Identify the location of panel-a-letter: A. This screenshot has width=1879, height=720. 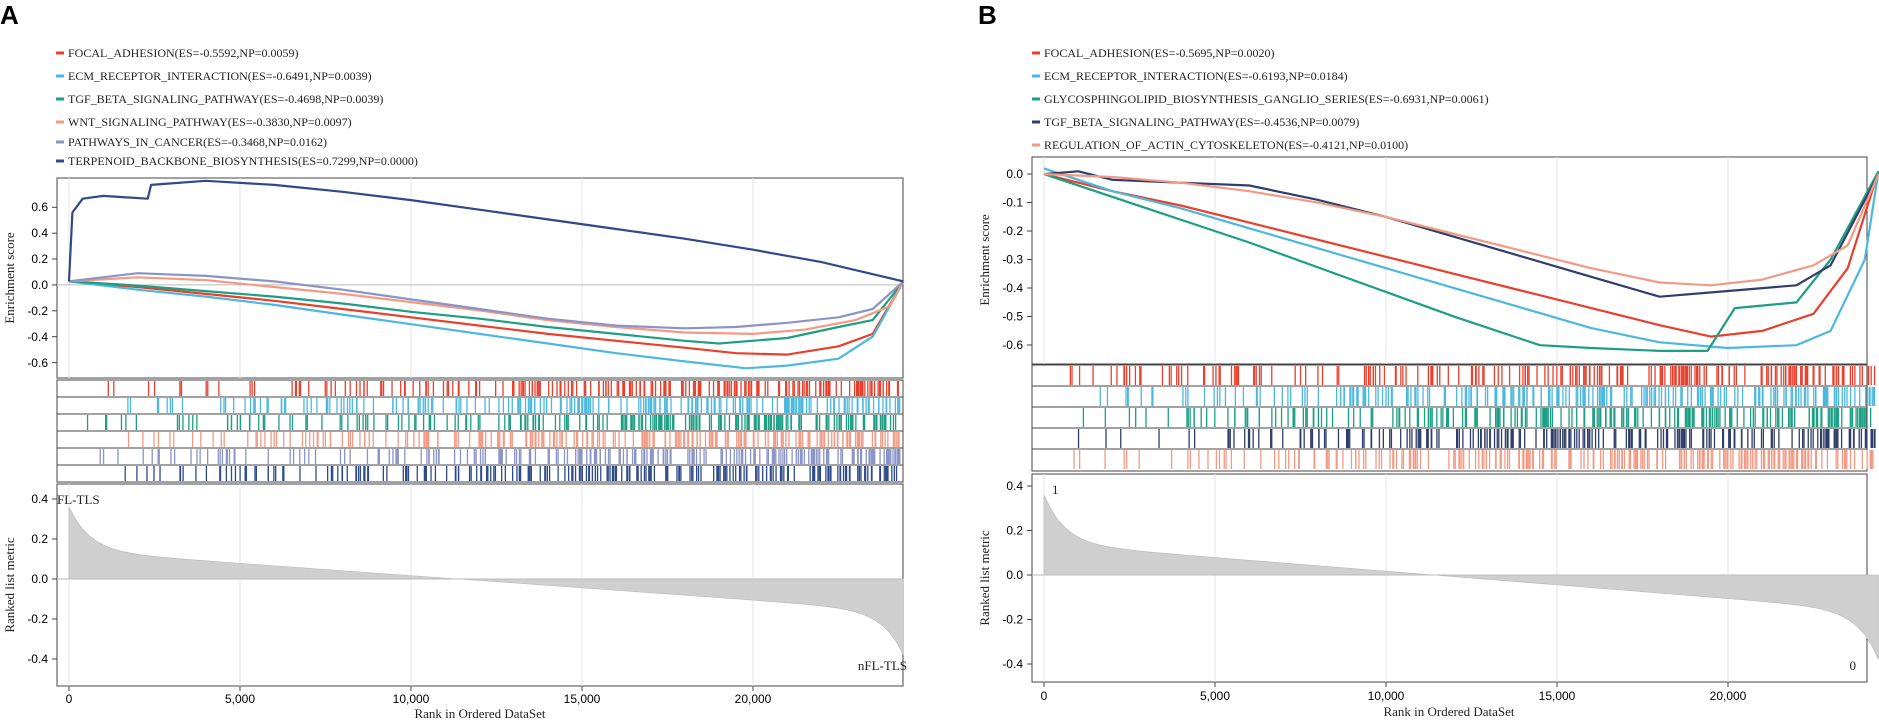
(9, 15).